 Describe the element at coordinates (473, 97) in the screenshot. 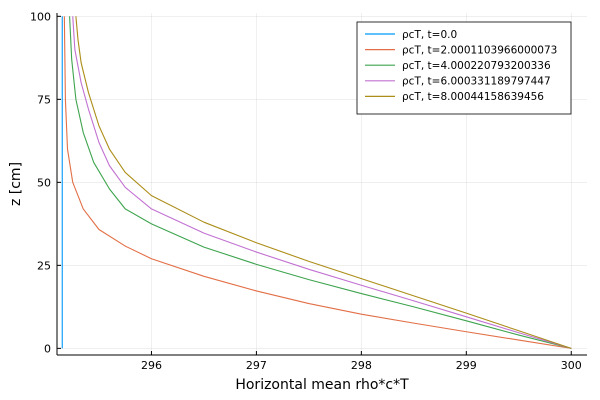

I see `legend-entry-label: ρcT, t=8.00044158639456` at that location.